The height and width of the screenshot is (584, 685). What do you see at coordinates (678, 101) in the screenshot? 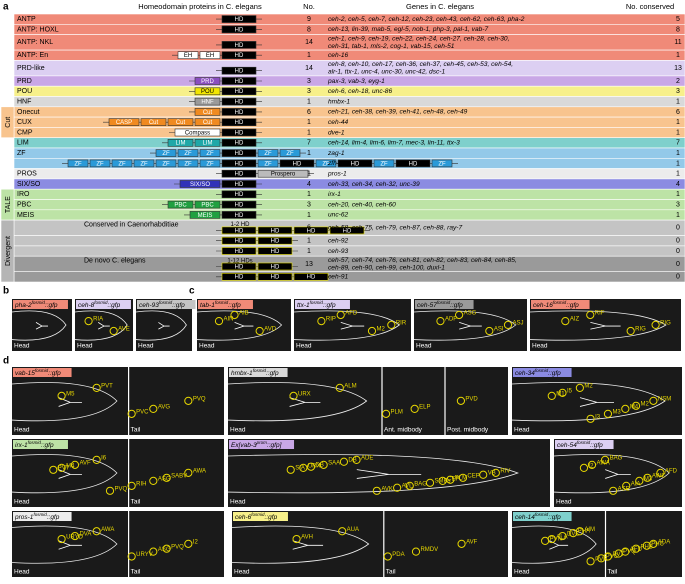
I see `conserved: 1` at bounding box center [678, 101].